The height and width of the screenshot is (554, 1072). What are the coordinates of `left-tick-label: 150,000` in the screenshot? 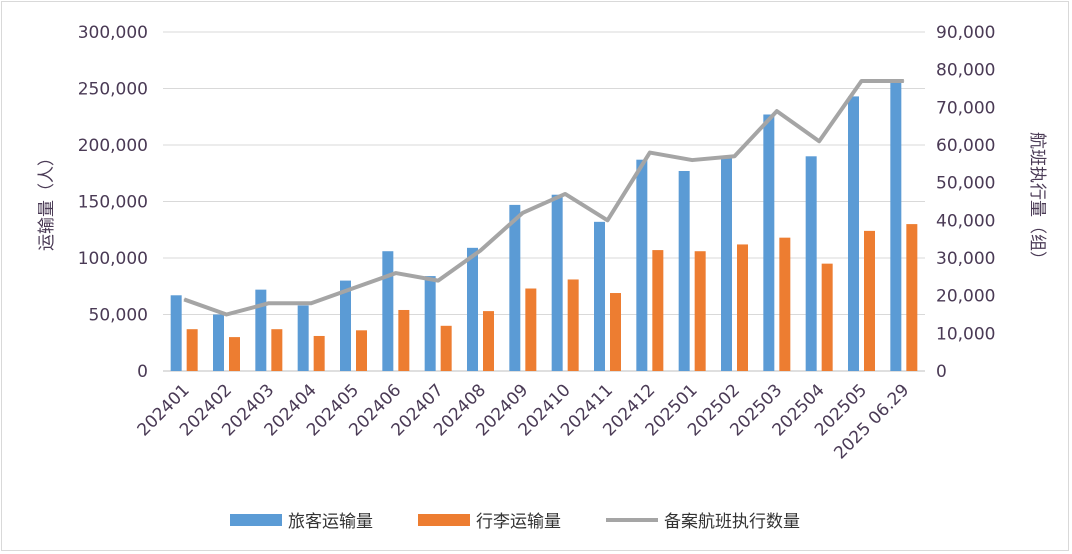 It's located at (113, 203).